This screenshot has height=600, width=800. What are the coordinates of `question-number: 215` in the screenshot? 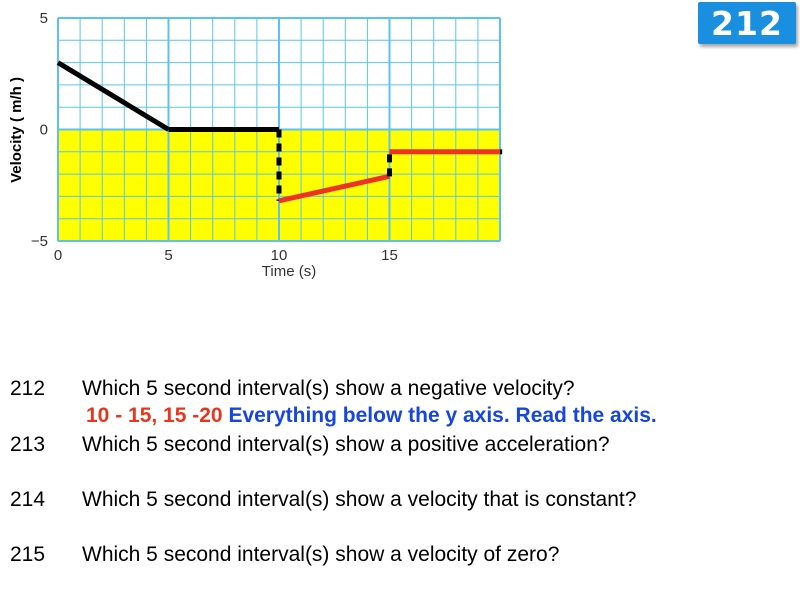 It's located at (28, 554).